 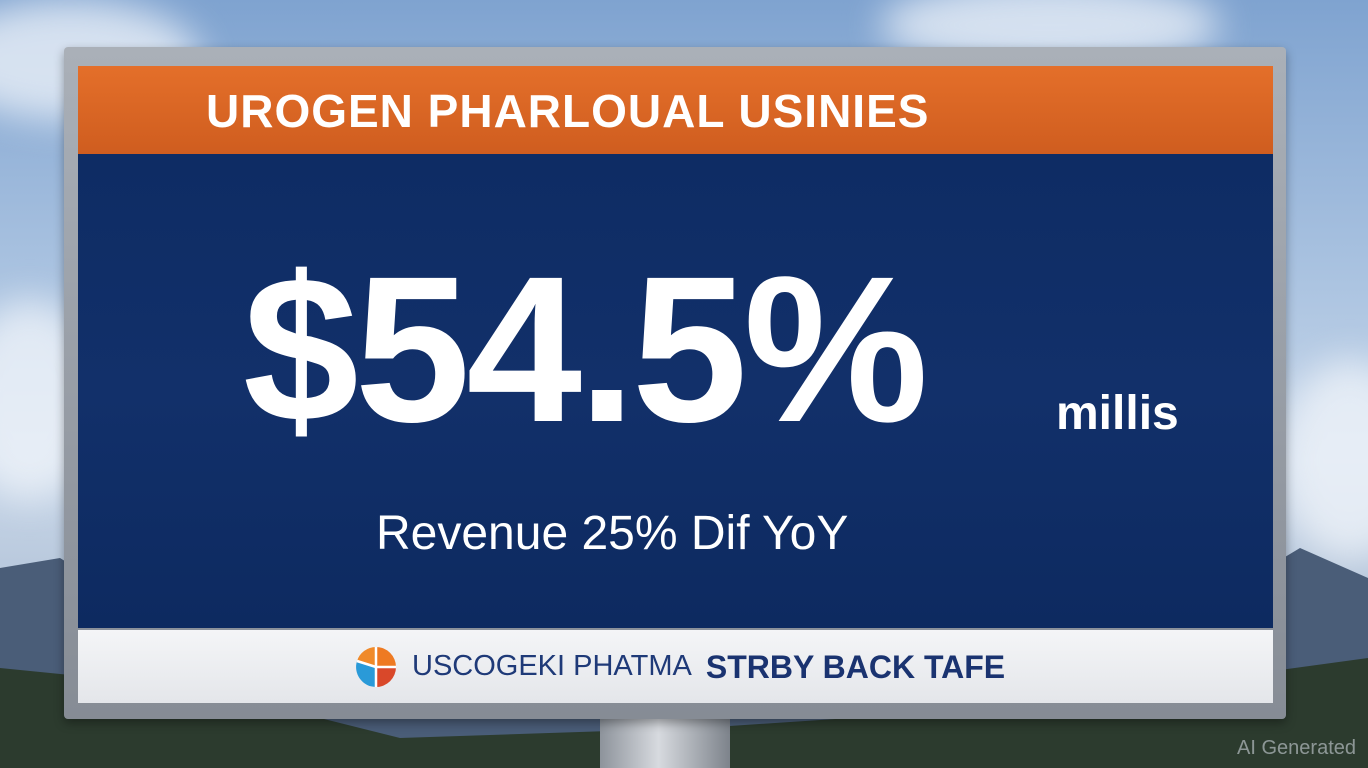 What do you see at coordinates (1324, 460) in the screenshot?
I see `cloud` at bounding box center [1324, 460].